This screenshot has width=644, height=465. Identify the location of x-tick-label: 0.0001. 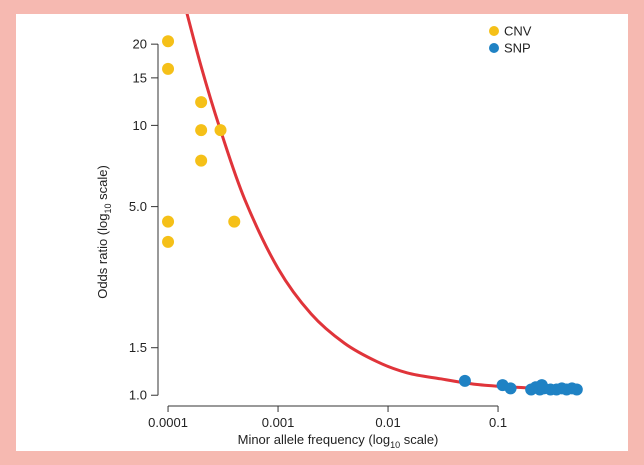
(168, 422).